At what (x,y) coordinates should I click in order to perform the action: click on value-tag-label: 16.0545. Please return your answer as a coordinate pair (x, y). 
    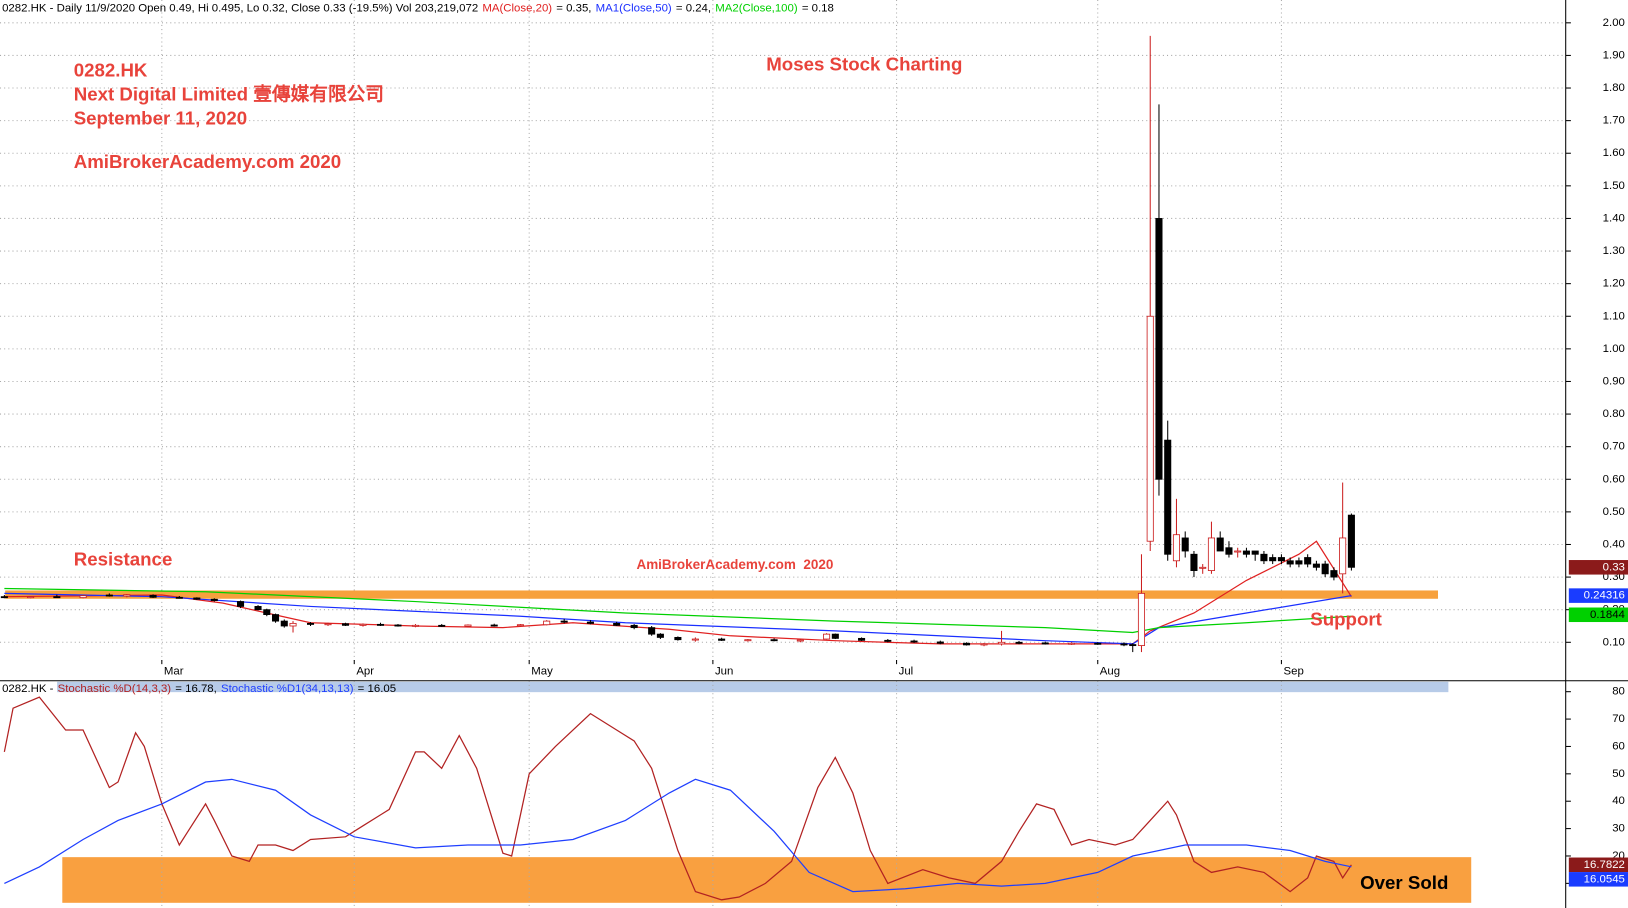
    Looking at the image, I should click on (1604, 879).